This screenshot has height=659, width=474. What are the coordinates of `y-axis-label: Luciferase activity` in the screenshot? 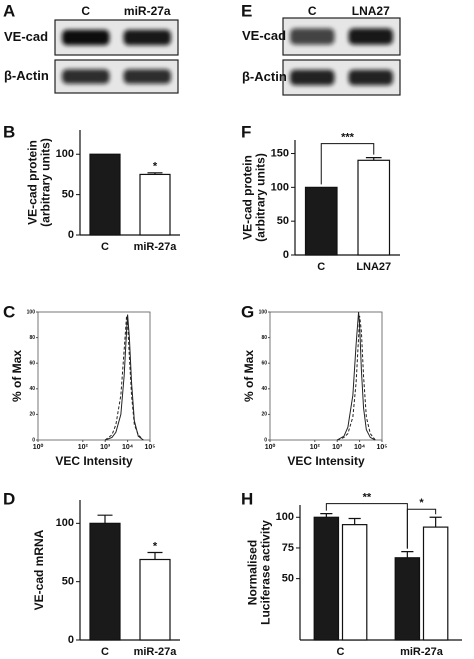 It's located at (266, 572).